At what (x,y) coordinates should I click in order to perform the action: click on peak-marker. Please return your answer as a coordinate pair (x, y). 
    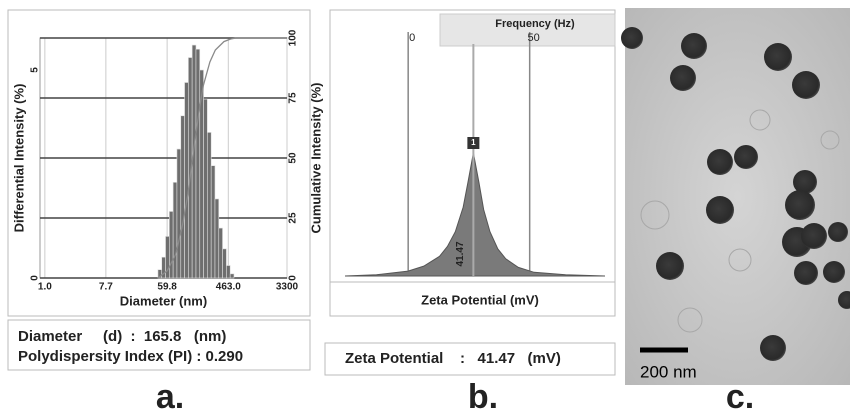
    Looking at the image, I should click on (473, 143).